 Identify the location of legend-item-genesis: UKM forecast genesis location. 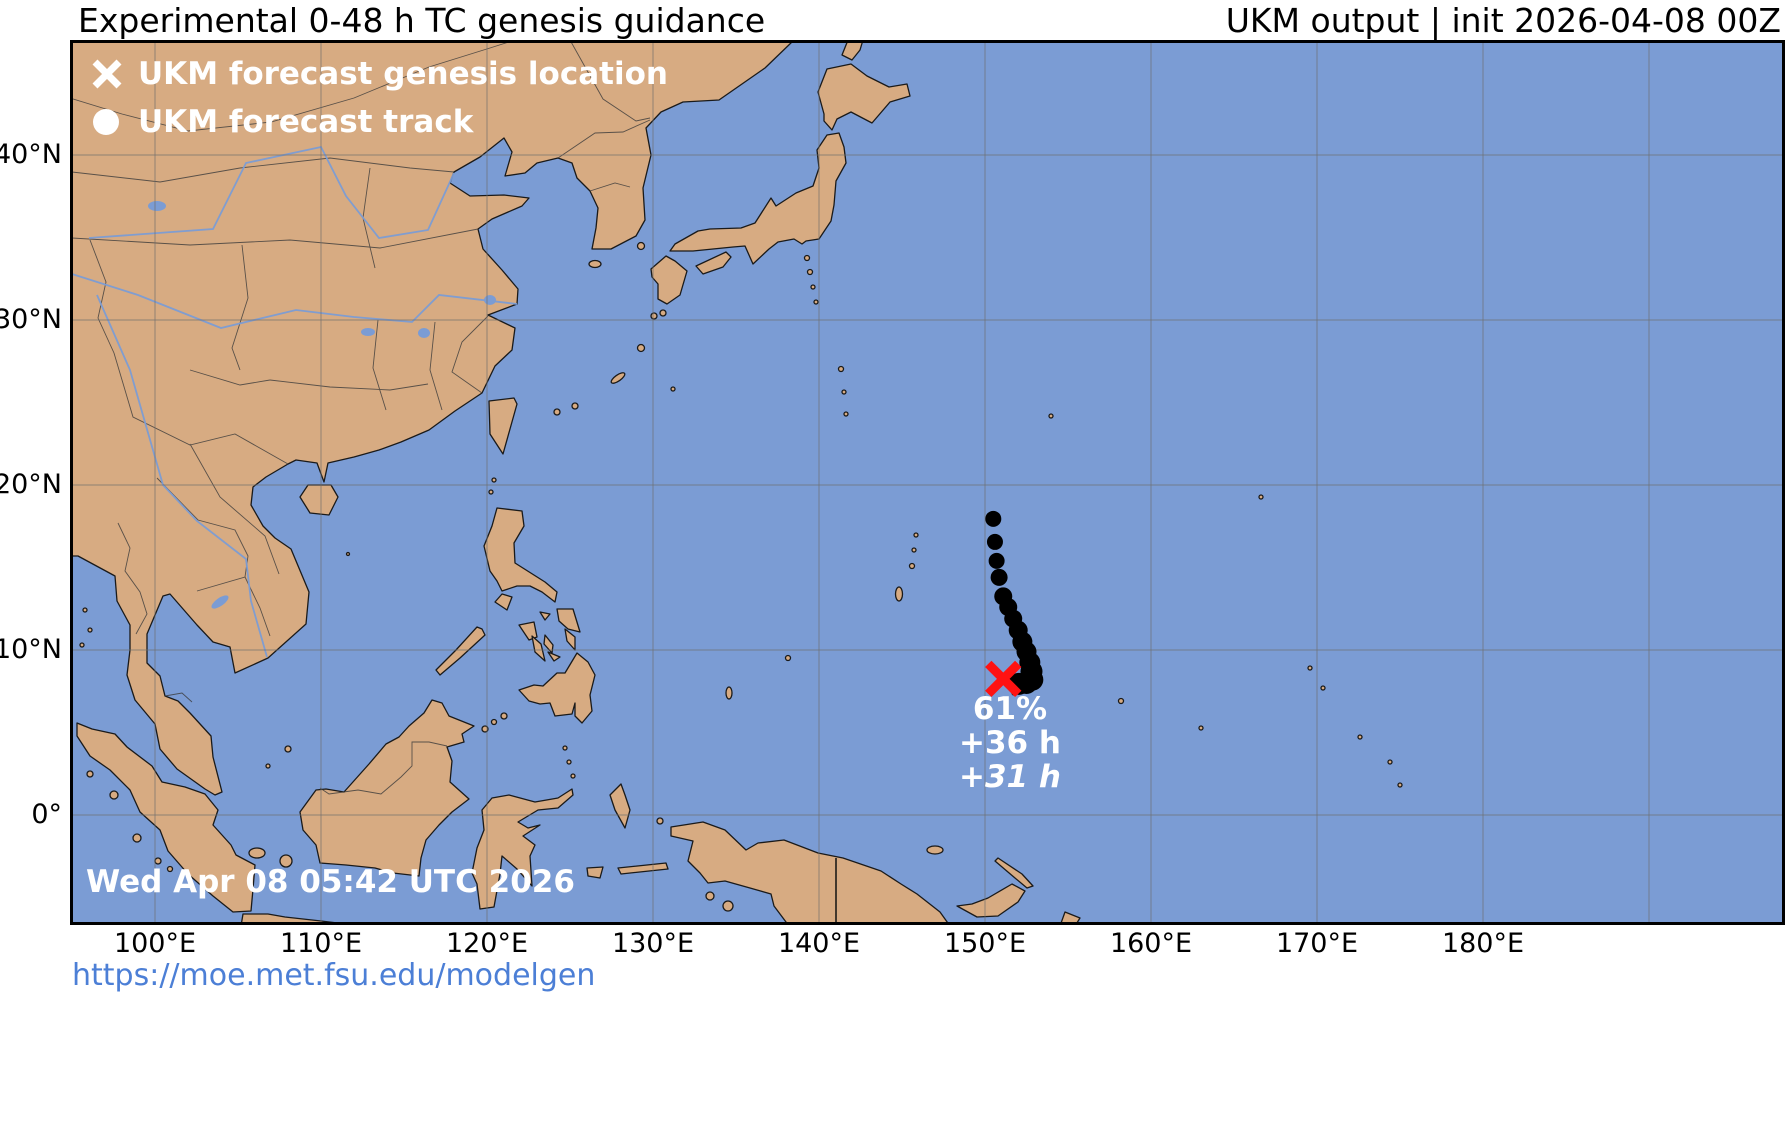
(379, 74).